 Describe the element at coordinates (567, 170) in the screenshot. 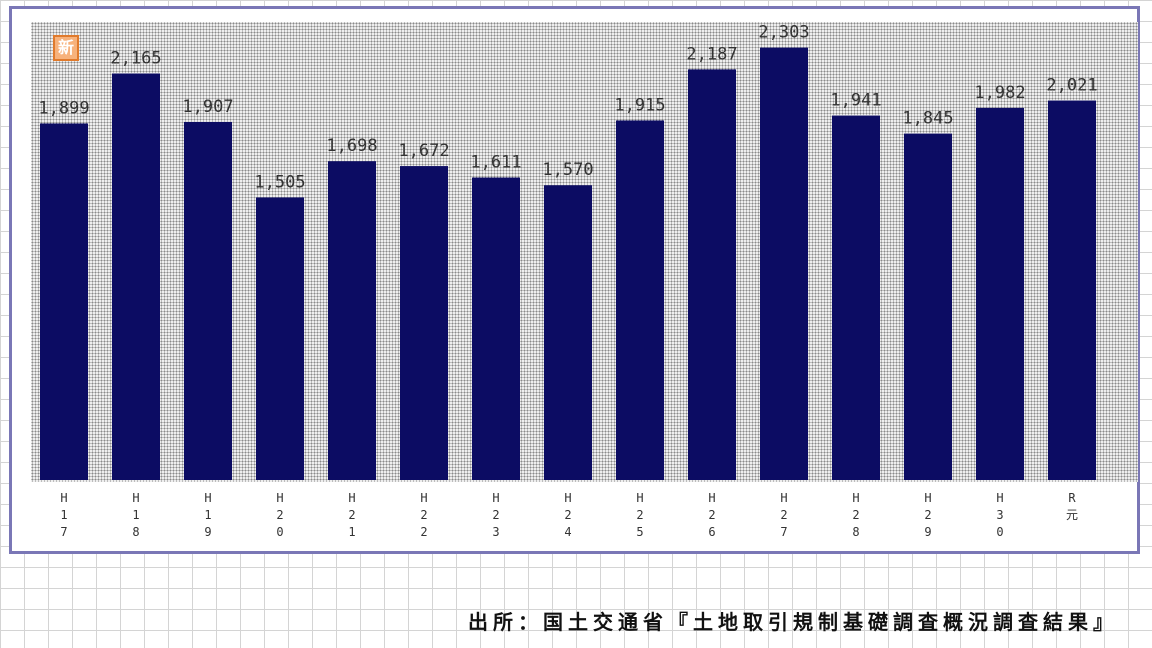

I see `value-label-H24: 1,570` at that location.